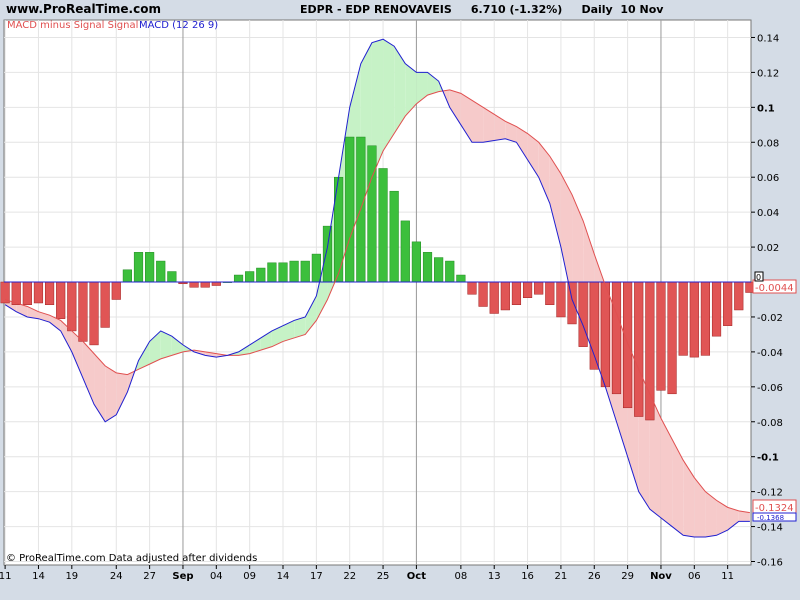 The height and width of the screenshot is (600, 800). I want to click on x-tick-label: 04, so click(216, 576).